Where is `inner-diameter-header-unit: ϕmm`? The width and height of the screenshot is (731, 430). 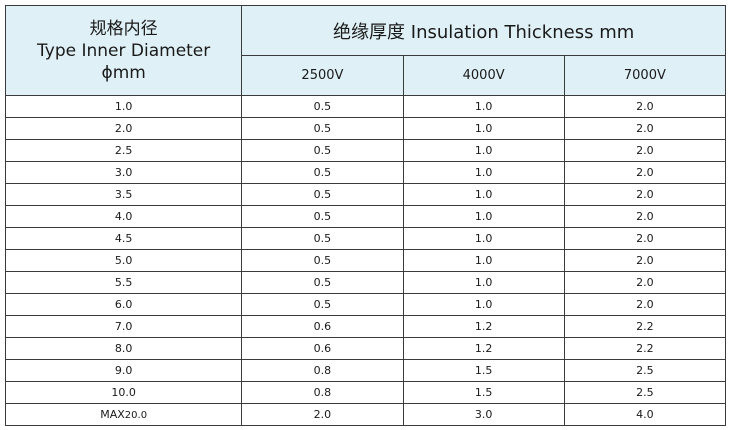 inner-diameter-header-unit: ϕmm is located at coordinates (123, 72).